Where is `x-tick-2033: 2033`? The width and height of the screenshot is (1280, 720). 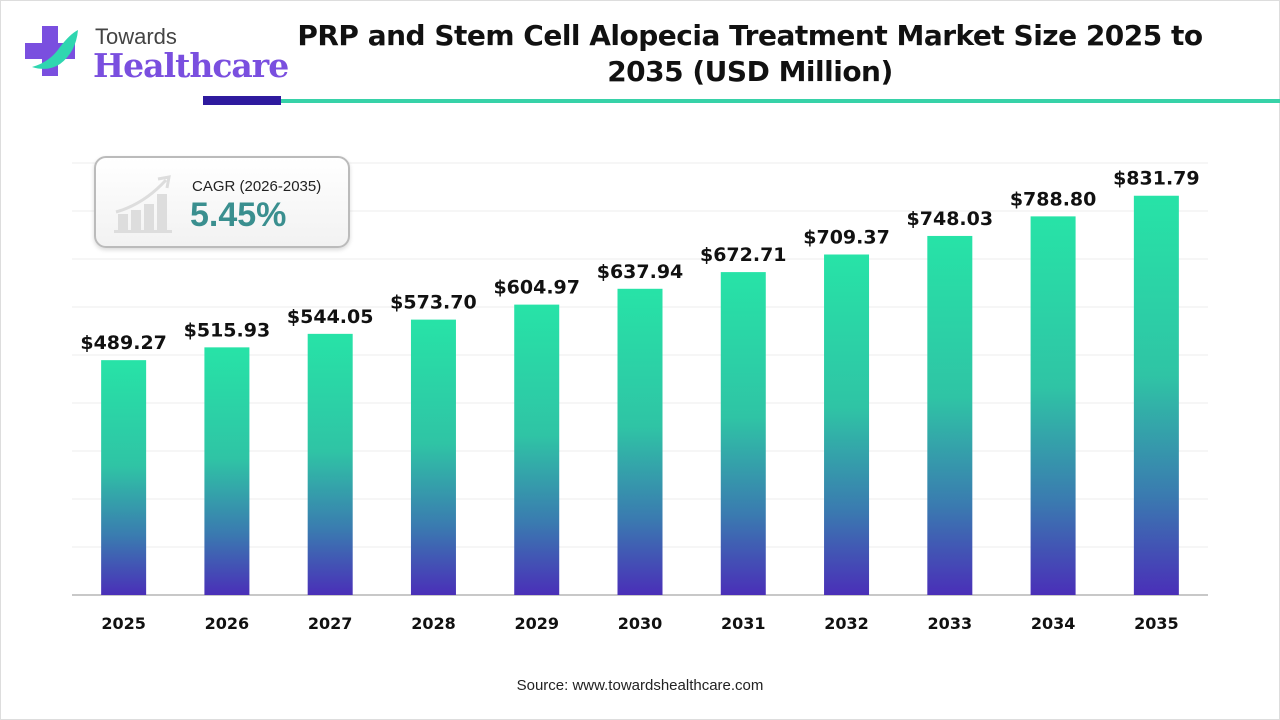
x-tick-2033: 2033 is located at coordinates (950, 623).